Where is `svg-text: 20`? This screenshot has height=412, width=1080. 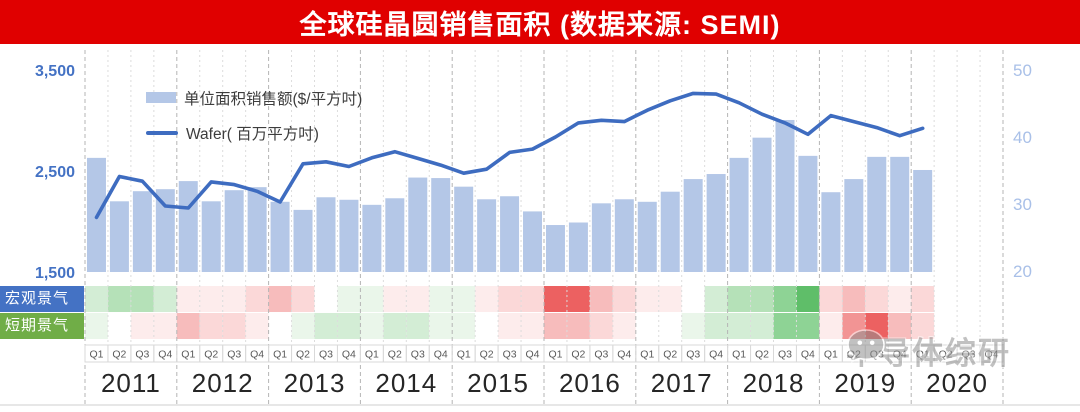 svg-text: 20 is located at coordinates (1022, 271).